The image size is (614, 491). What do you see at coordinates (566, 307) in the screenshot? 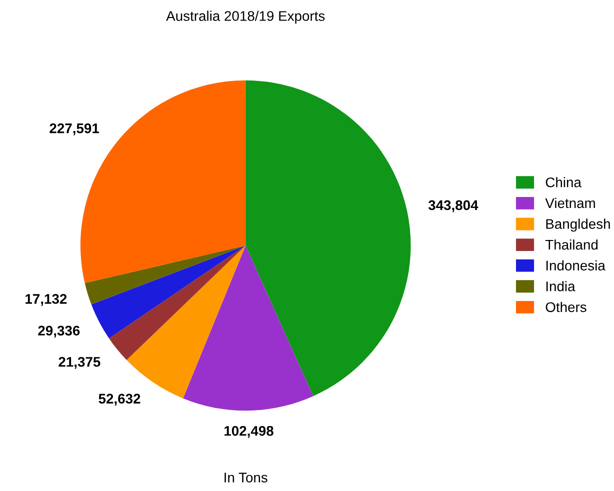
I see `legend-label: Others` at bounding box center [566, 307].